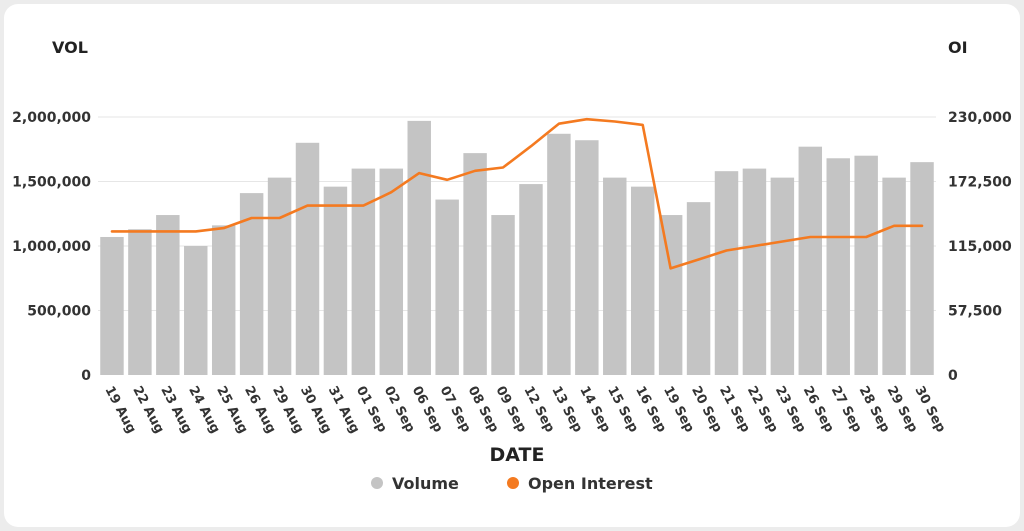  Describe the element at coordinates (980, 183) in the screenshot. I see `right-tick-label: 172,500` at that location.